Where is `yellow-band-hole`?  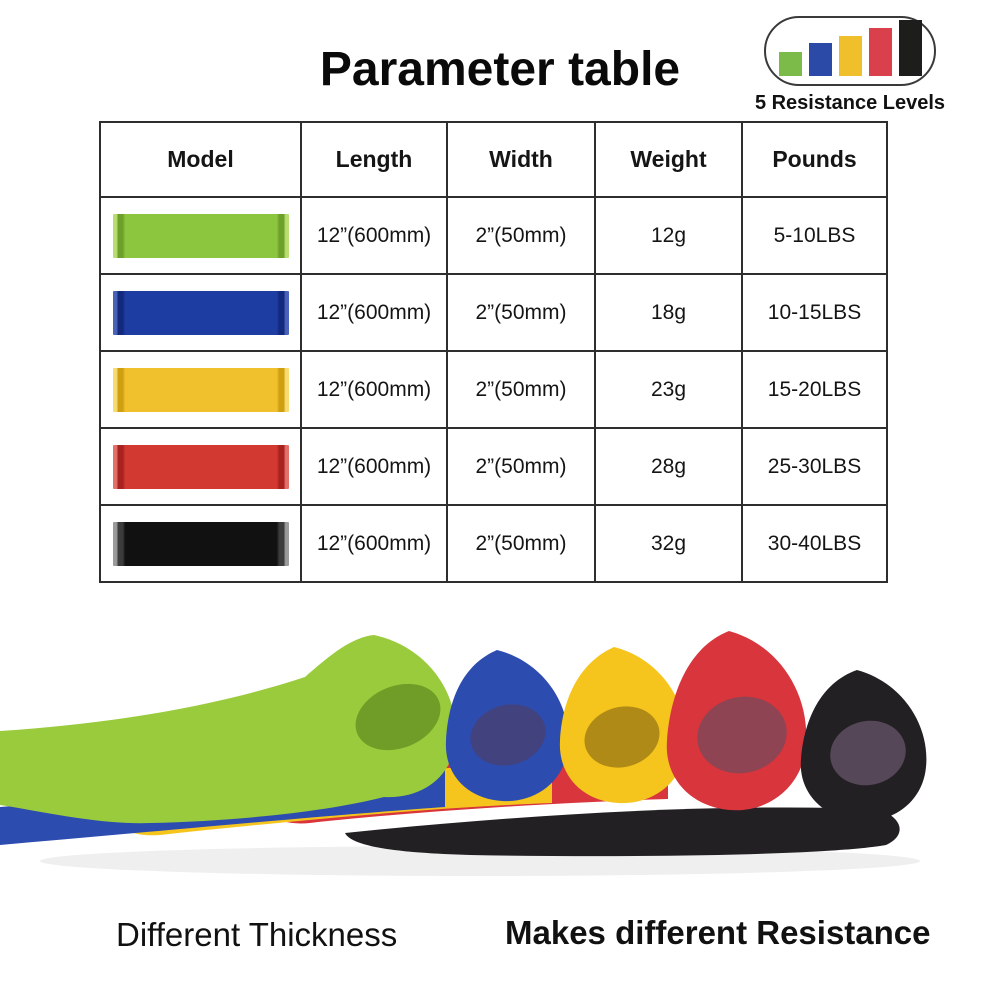 yellow-band-hole is located at coordinates (622, 737).